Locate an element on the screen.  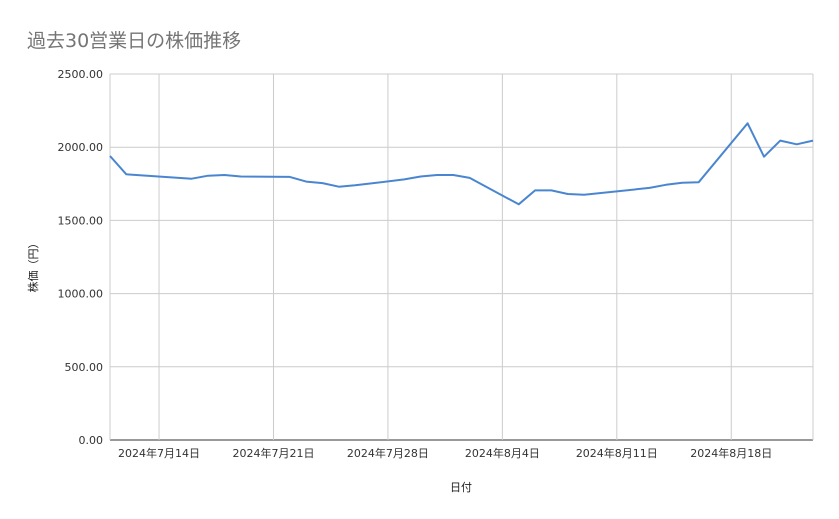
x-tick-label: 2024年8月11日 is located at coordinates (617, 453).